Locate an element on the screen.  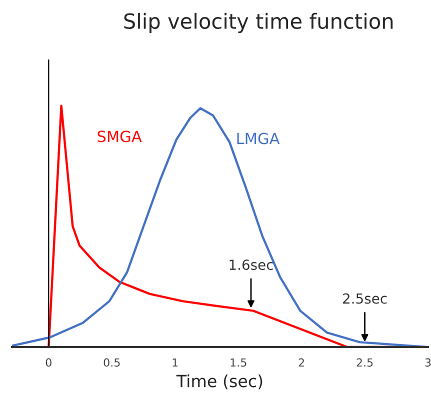
x-tick-label: 1 is located at coordinates (175, 362).